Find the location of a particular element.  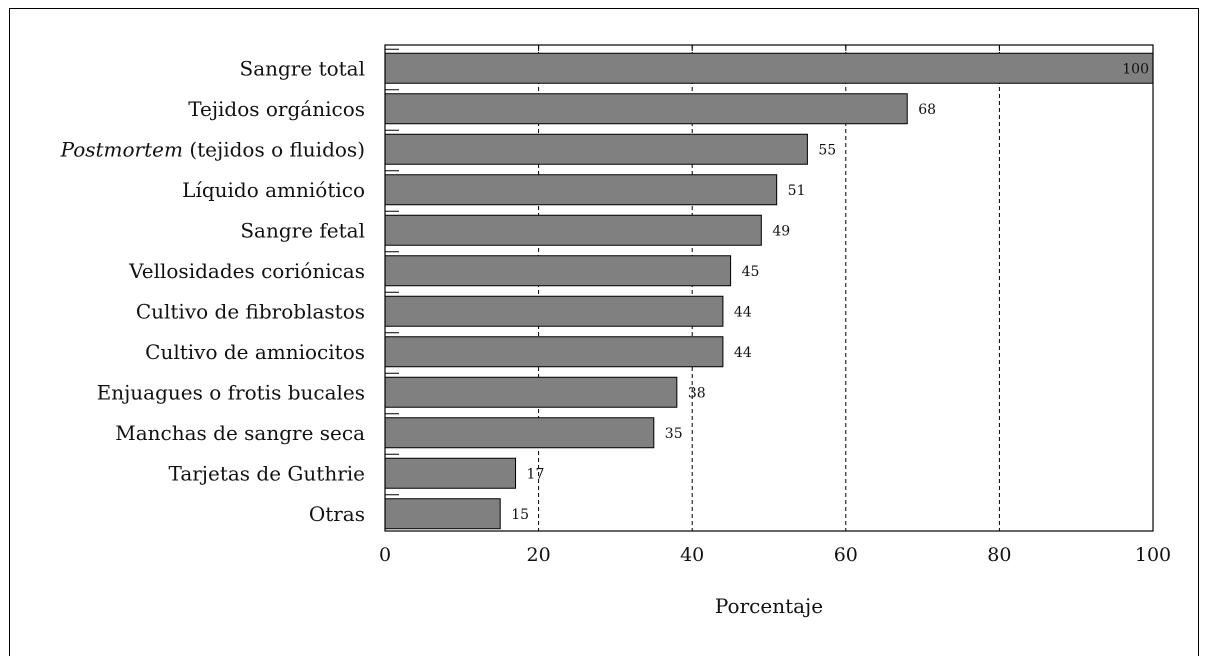

value-label: 68 is located at coordinates (927, 110).